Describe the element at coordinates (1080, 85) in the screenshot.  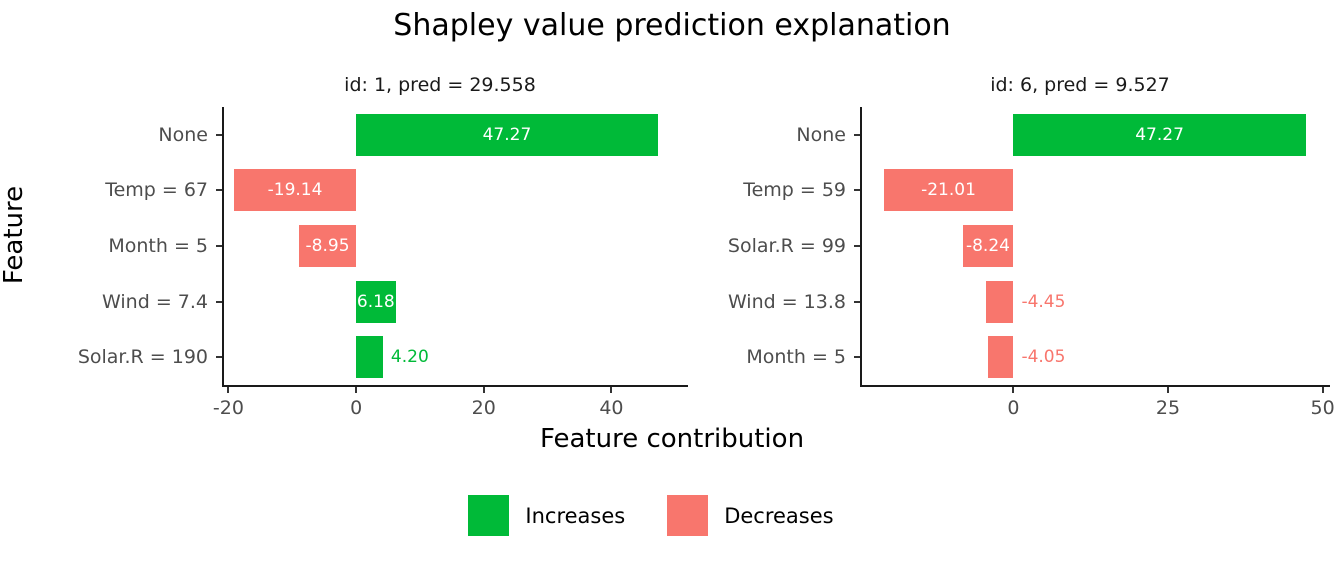
I see `facet-label-panel-2: id: 6, pred = 9.527` at that location.